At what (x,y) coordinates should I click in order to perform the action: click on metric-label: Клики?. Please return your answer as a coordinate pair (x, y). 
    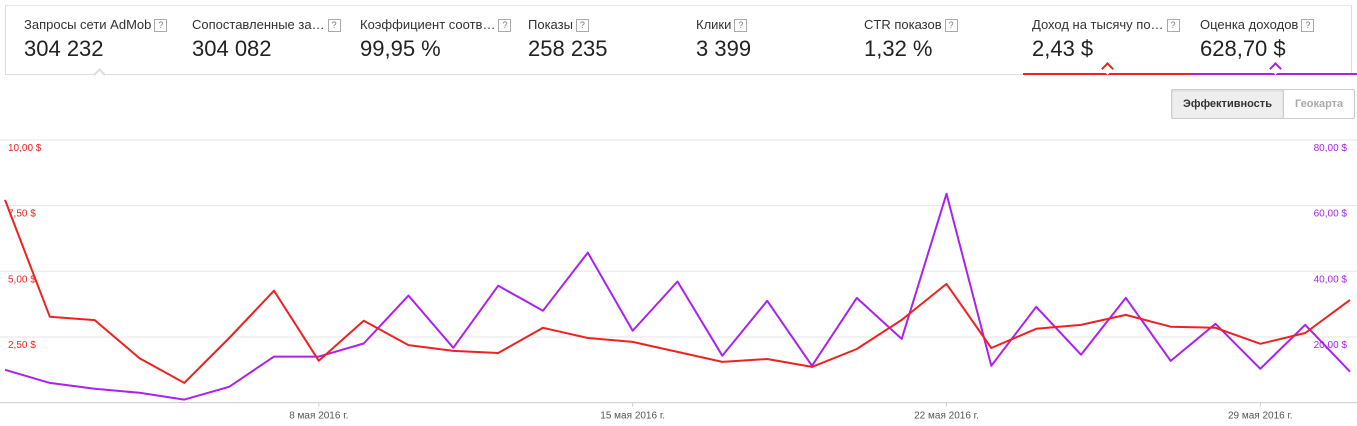
    Looking at the image, I should click on (722, 24).